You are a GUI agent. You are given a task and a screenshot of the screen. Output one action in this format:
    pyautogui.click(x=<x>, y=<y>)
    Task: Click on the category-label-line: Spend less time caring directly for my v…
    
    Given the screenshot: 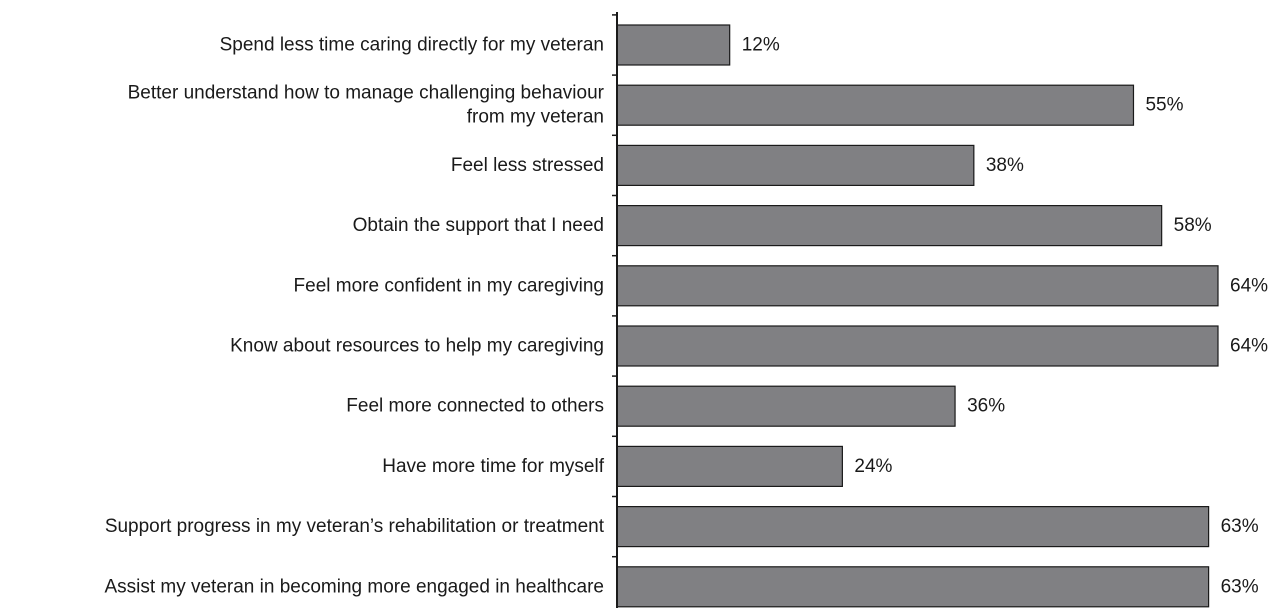 What is the action you would take?
    pyautogui.click(x=412, y=45)
    